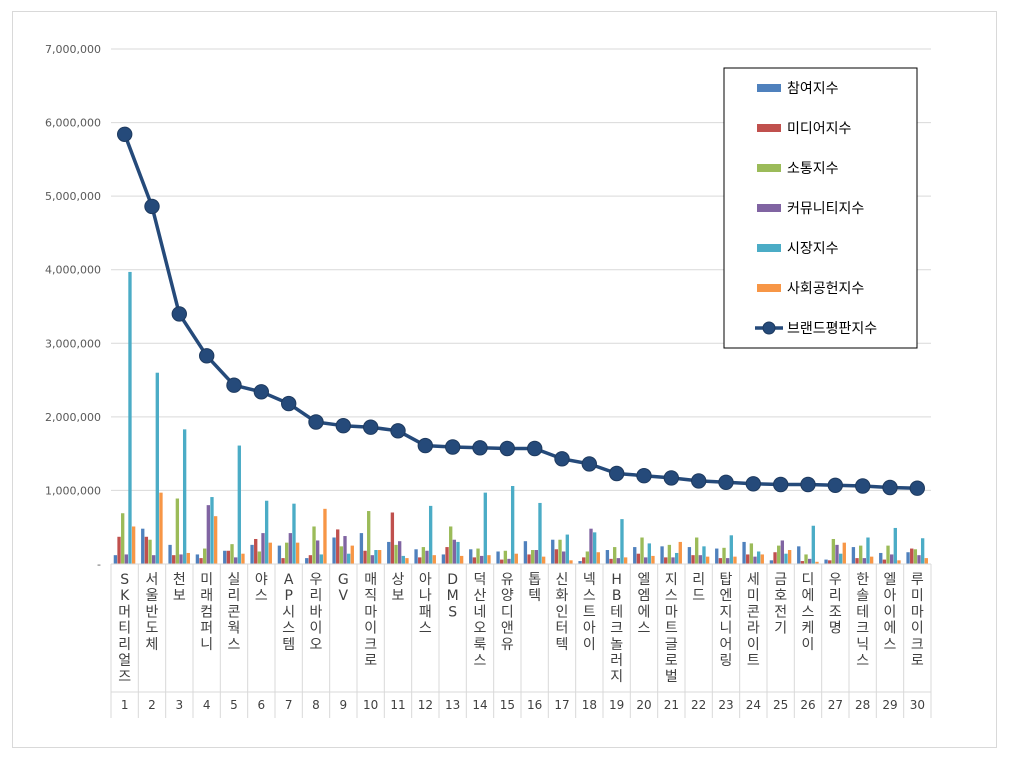  Describe the element at coordinates (889, 705) in the screenshot. I see `rank-label: 29` at that location.